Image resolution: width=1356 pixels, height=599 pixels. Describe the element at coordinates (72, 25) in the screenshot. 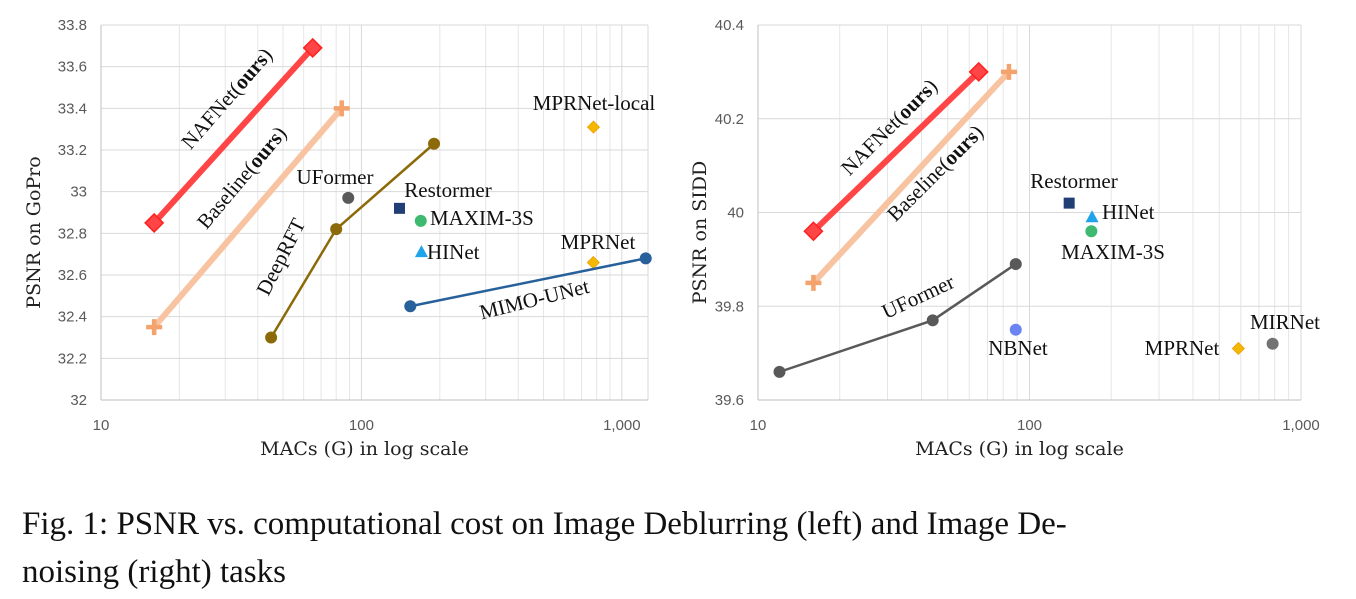

I see `y-tick-label: 33.8` at that location.